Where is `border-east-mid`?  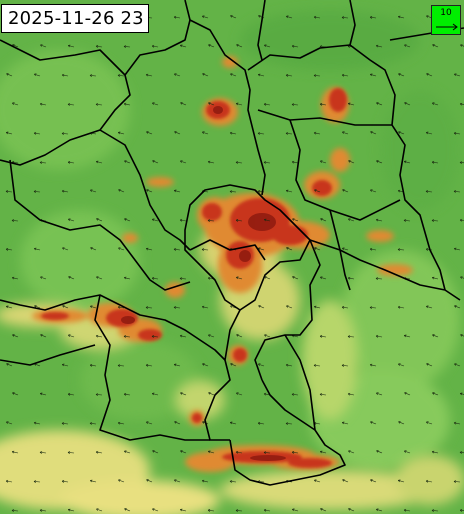
border-east-mid is located at coordinates (340, 250).